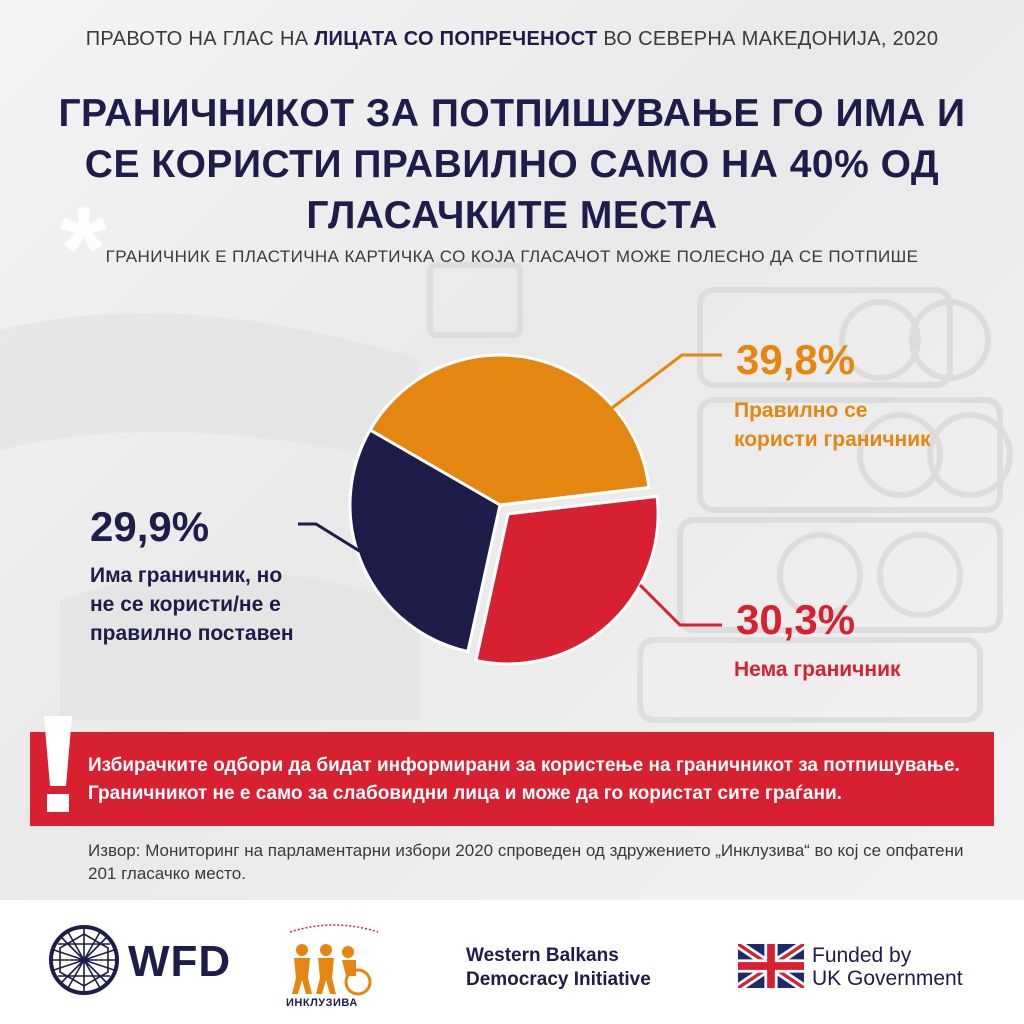  Describe the element at coordinates (862, 955) in the screenshot. I see `funded-line-1: Funded by` at that location.